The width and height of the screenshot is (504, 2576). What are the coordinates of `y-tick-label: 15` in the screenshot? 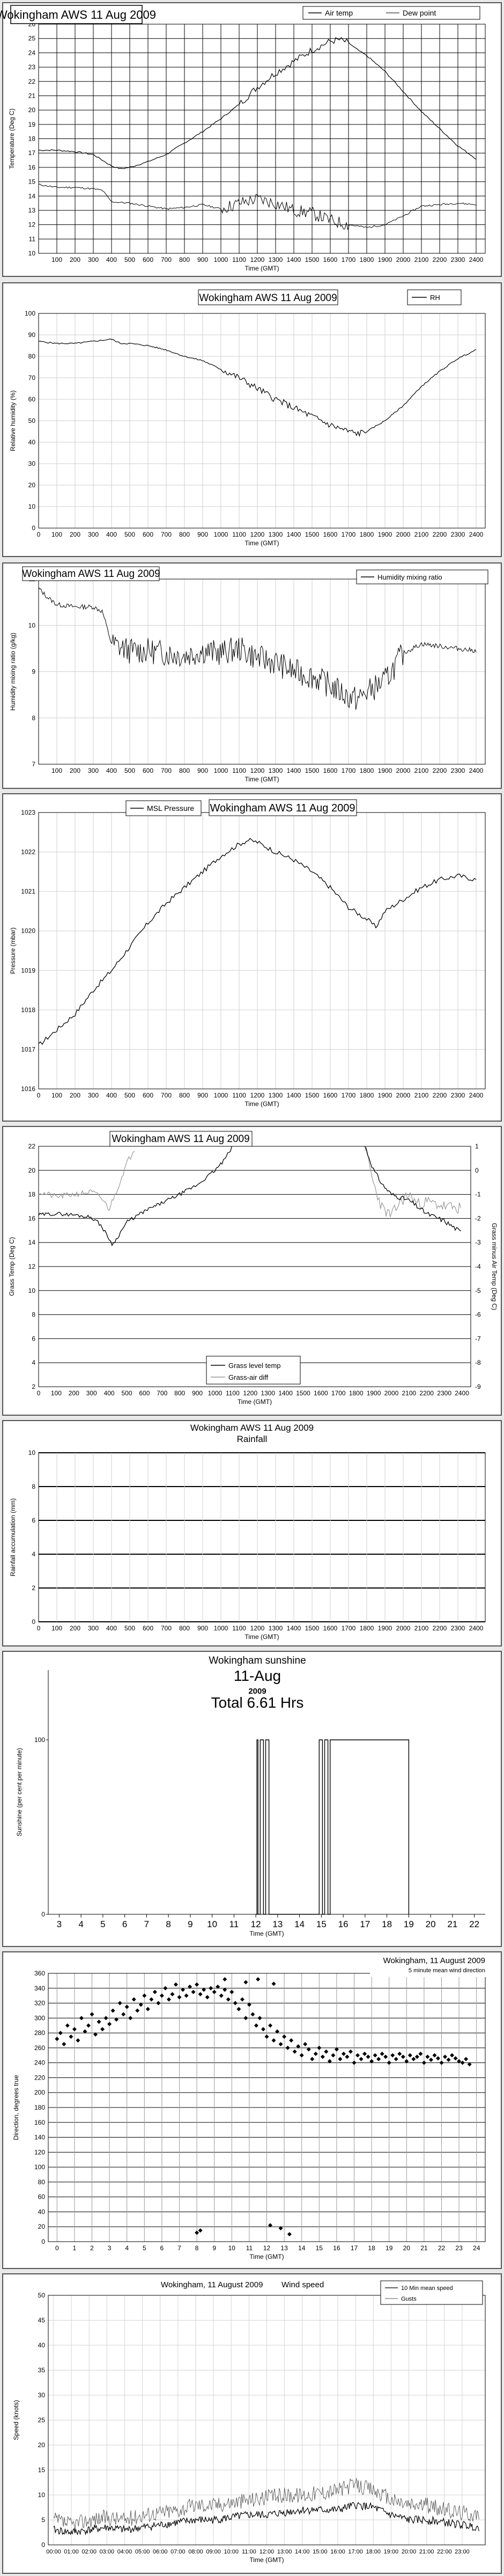 It's located at (42, 2470).